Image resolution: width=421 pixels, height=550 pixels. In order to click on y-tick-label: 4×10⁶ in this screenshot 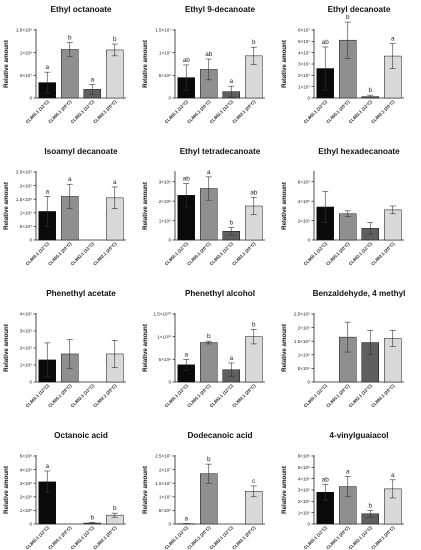, I will do `click(304, 478)`.